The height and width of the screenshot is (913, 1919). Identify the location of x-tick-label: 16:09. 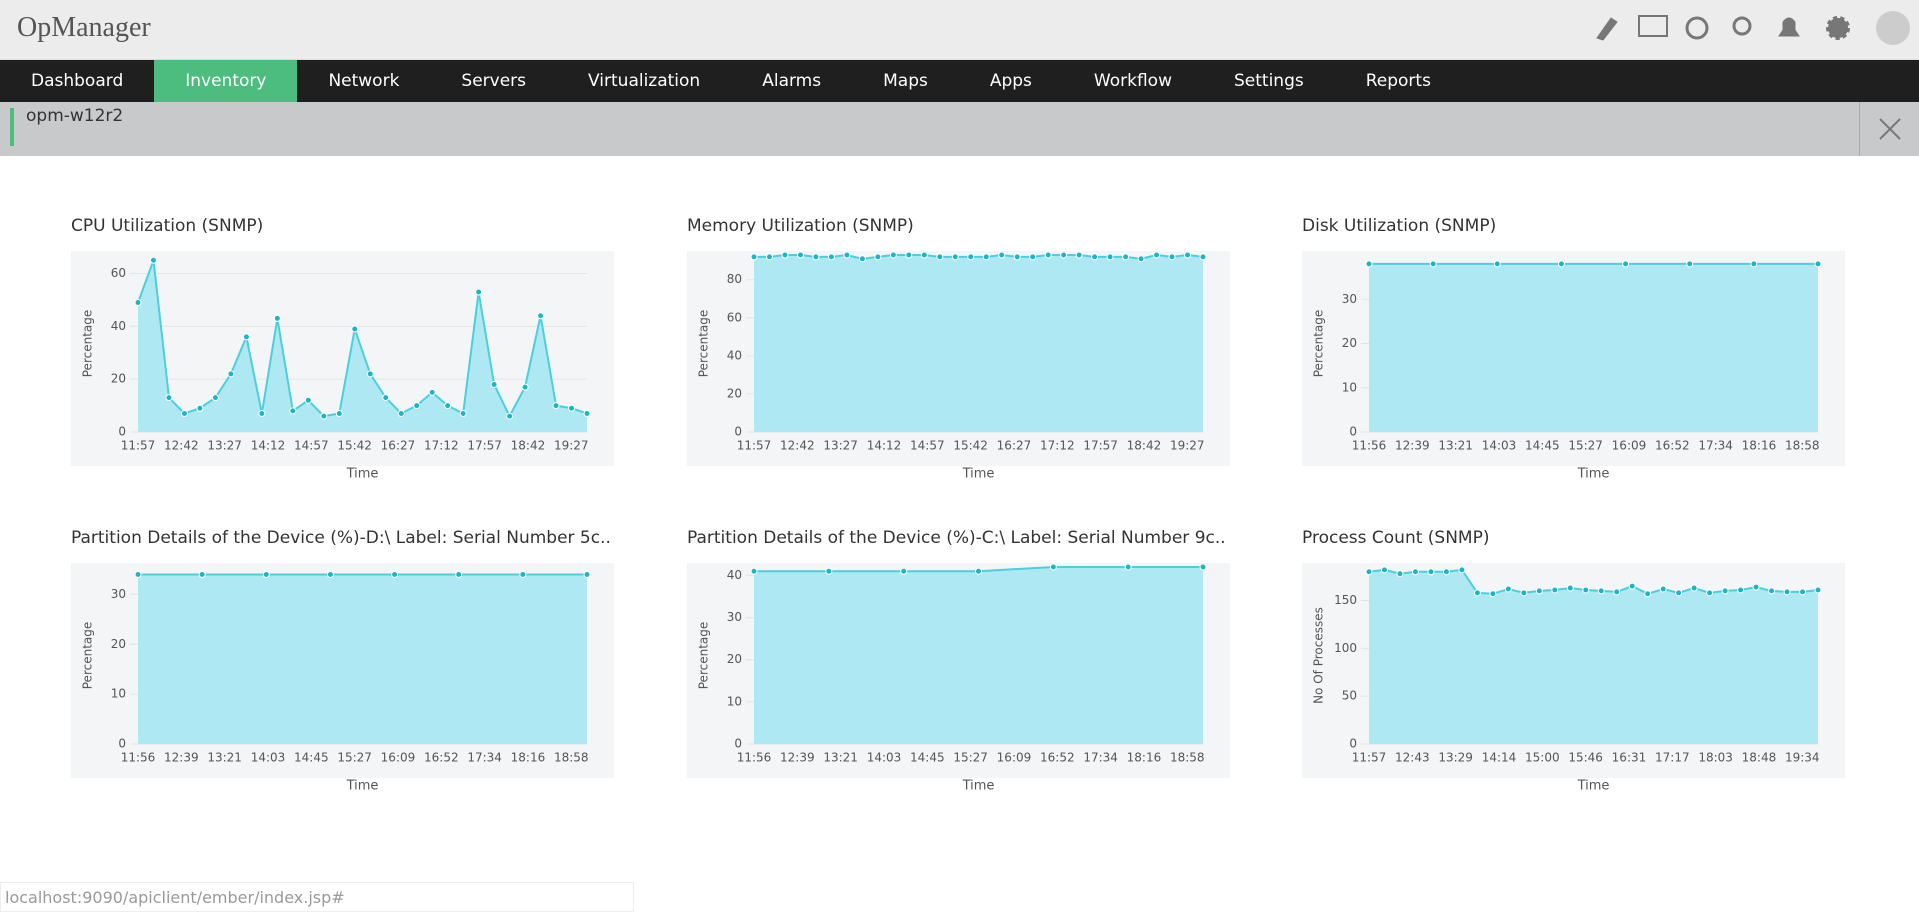
(1629, 446).